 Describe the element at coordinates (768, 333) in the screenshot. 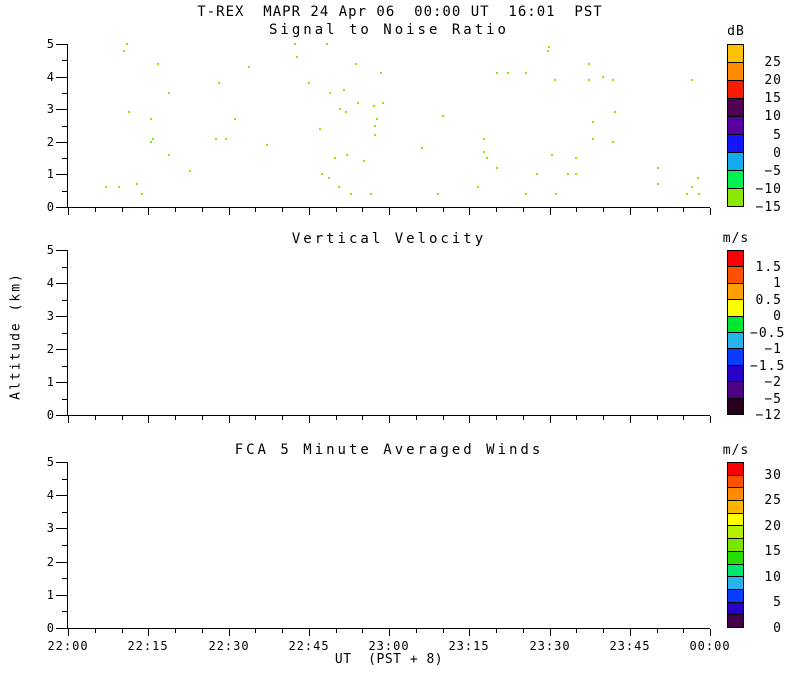

I see `colorbar-tick-label: −0.5` at that location.